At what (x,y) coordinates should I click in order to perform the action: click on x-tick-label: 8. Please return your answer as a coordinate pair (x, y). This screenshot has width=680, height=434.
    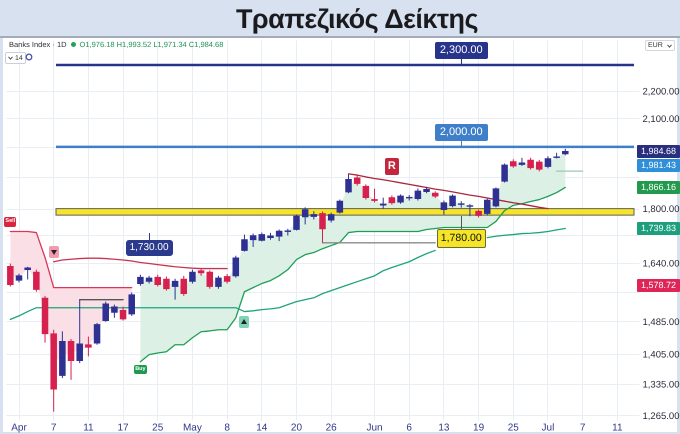
    Looking at the image, I should click on (227, 428).